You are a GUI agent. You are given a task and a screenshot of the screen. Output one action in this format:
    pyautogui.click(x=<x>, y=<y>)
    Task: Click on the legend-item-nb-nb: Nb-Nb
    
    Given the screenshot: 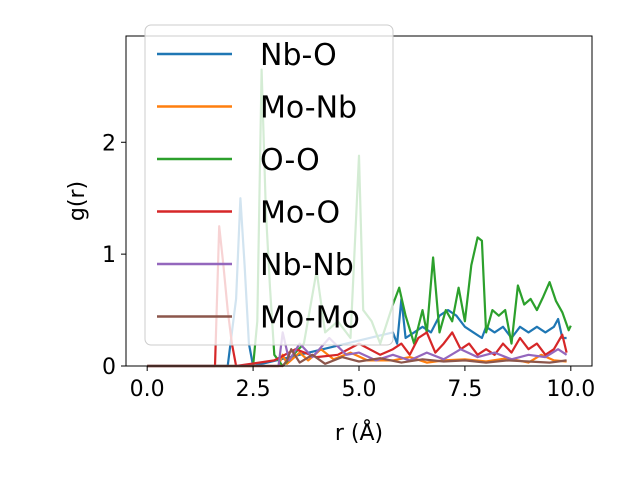 What is the action you would take?
    pyautogui.click(x=255, y=265)
    